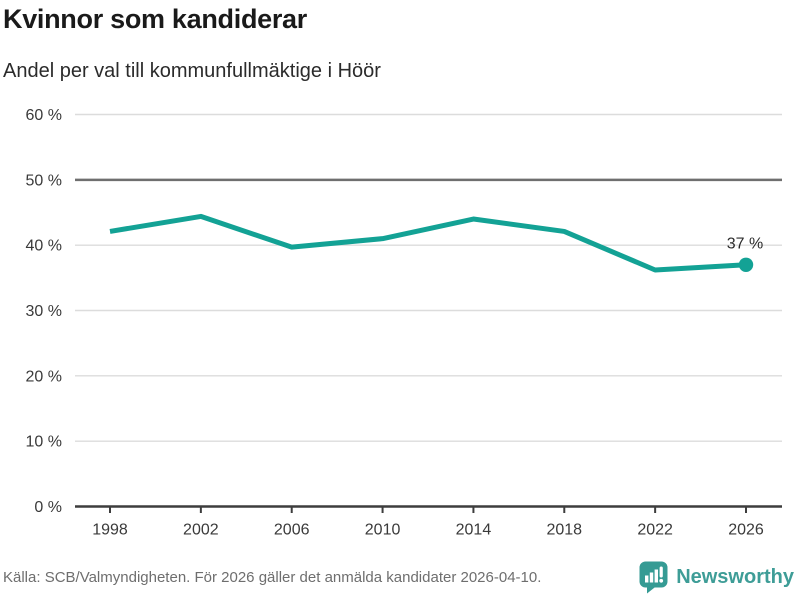  I want to click on end-value-label: 37 %, so click(745, 243).